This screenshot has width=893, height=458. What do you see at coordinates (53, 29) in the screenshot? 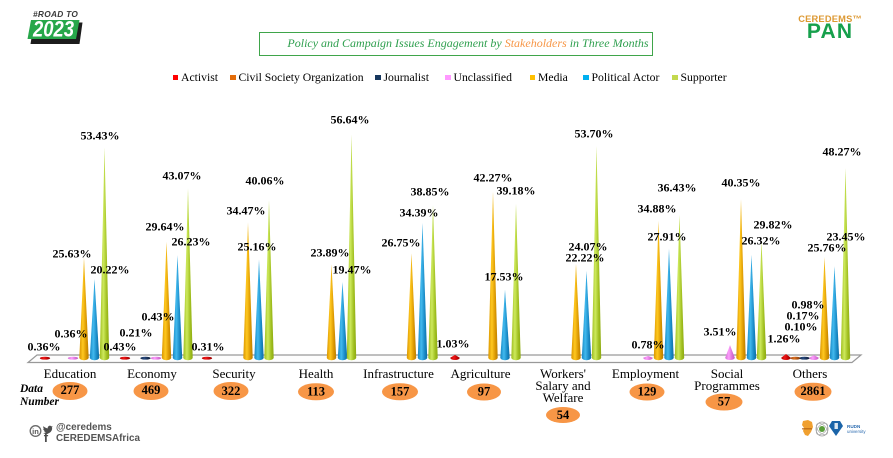
I see `svg-text: 2023` at bounding box center [53, 29].